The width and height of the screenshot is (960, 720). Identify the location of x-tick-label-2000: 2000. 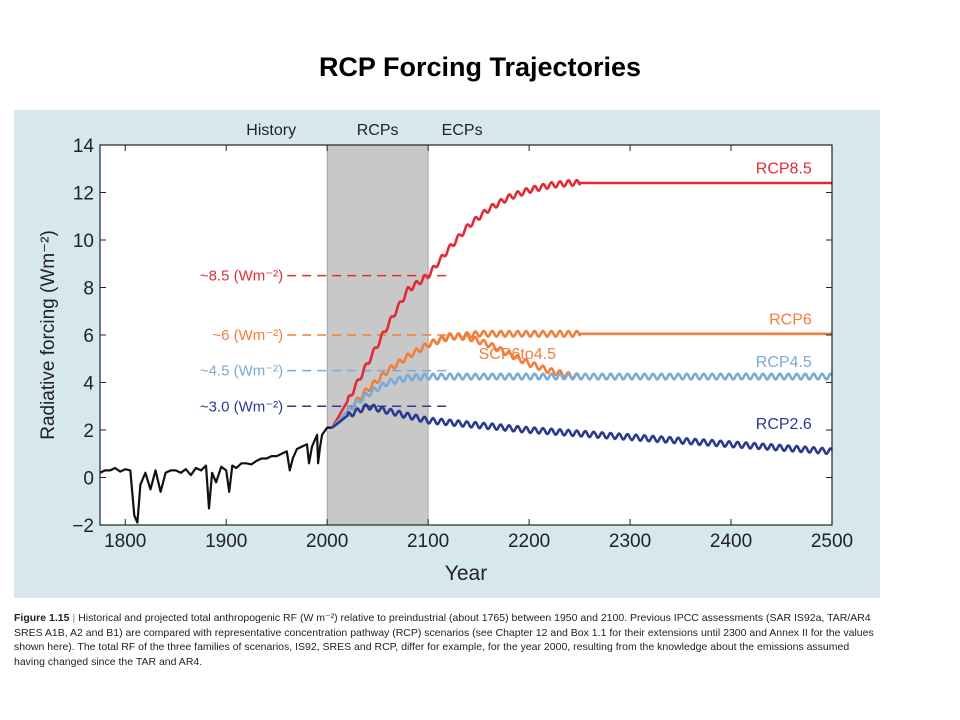
(327, 541).